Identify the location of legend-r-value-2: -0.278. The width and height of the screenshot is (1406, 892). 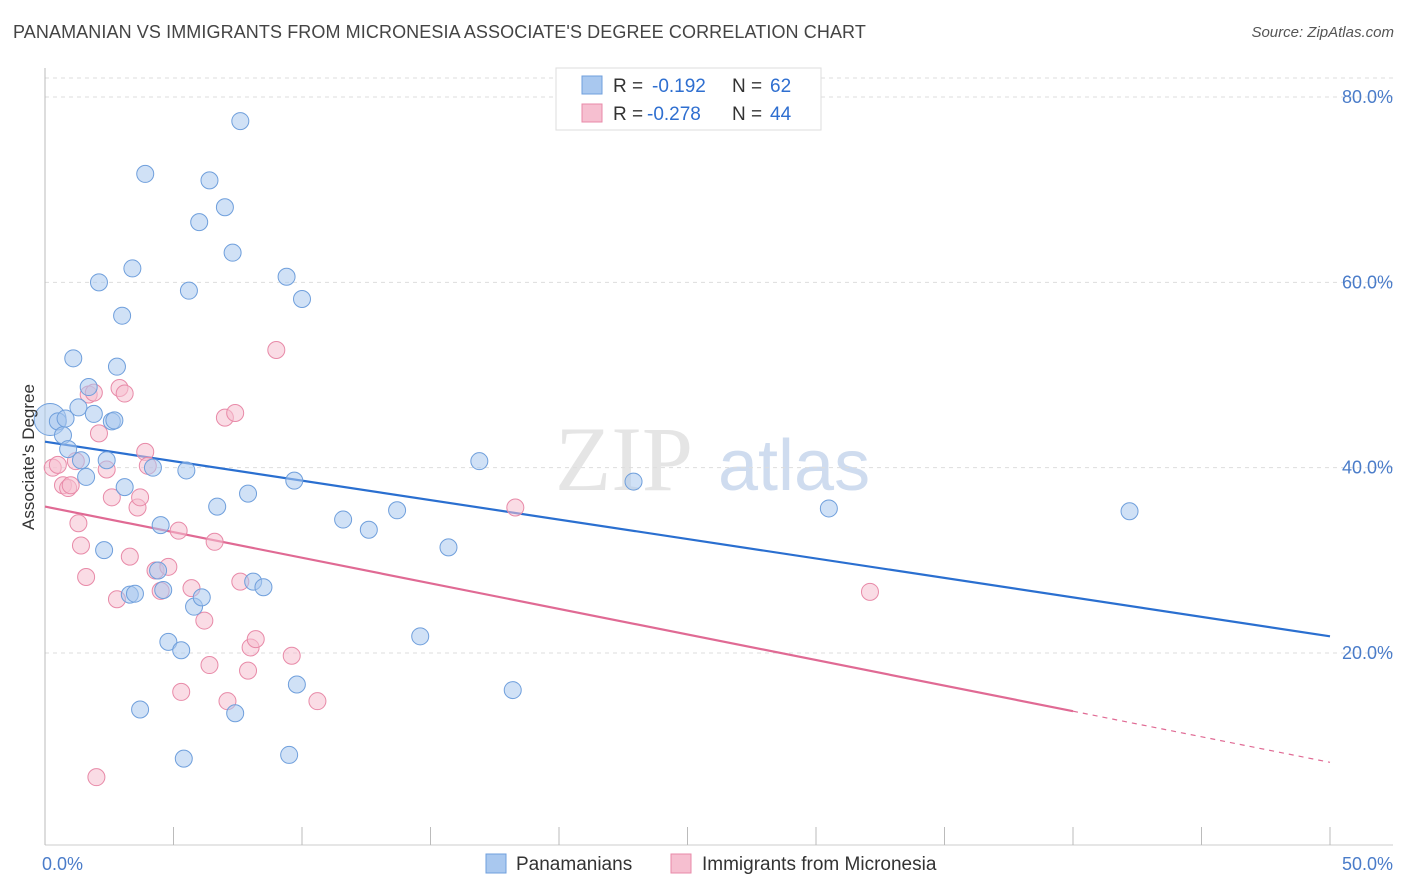
(674, 114).